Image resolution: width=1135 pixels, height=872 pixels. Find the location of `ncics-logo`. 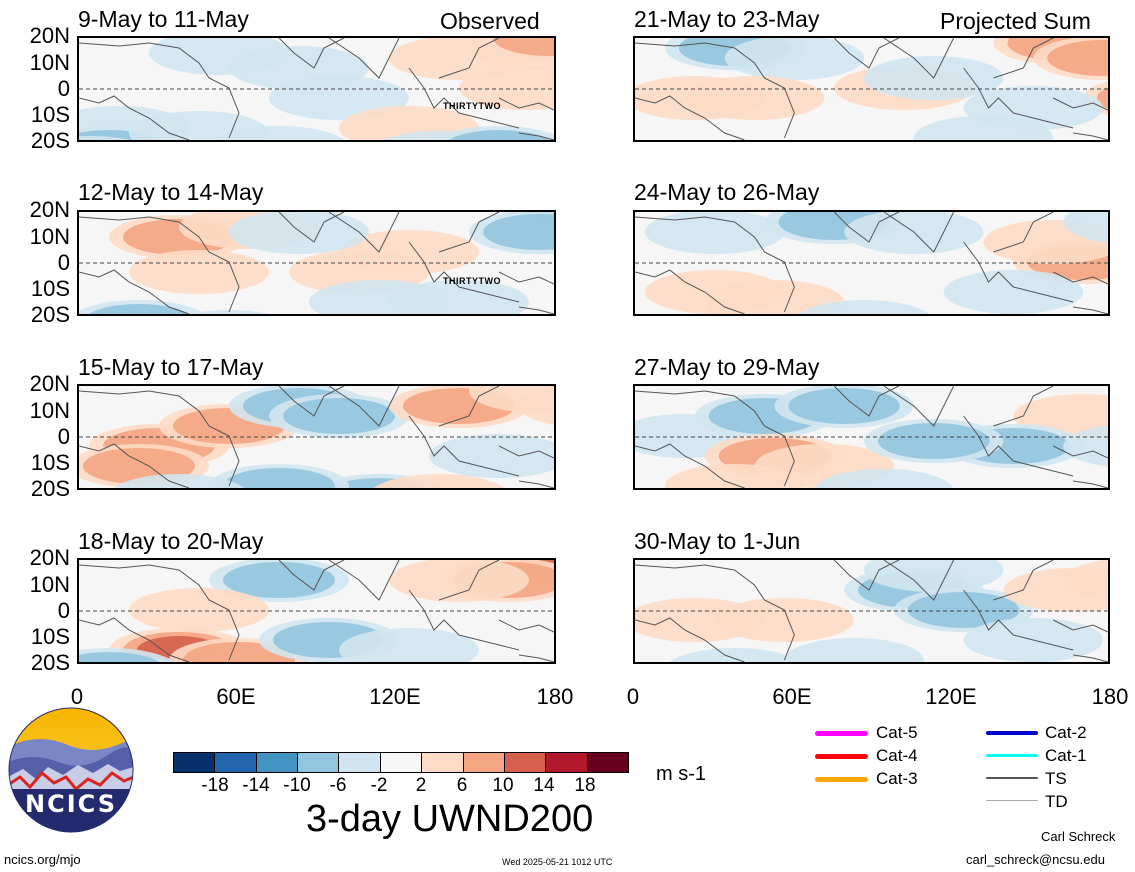

ncics-logo is located at coordinates (71, 770).